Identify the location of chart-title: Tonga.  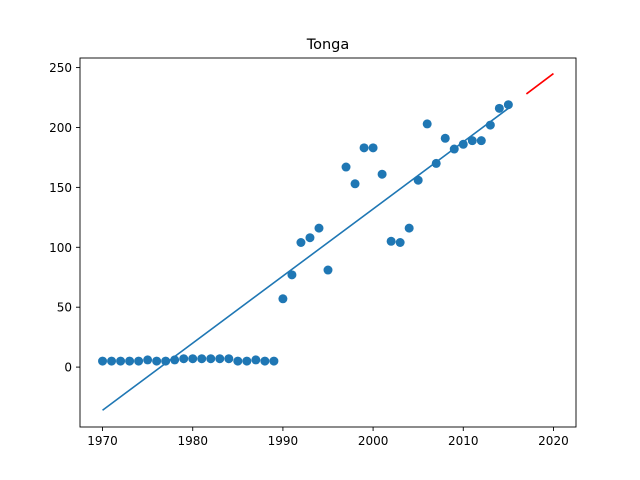
(328, 45).